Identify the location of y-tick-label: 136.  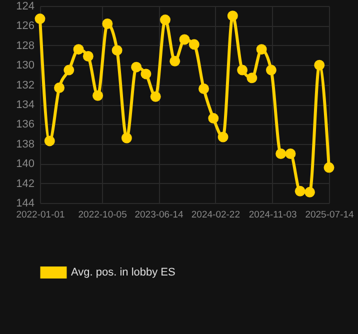
(25, 124).